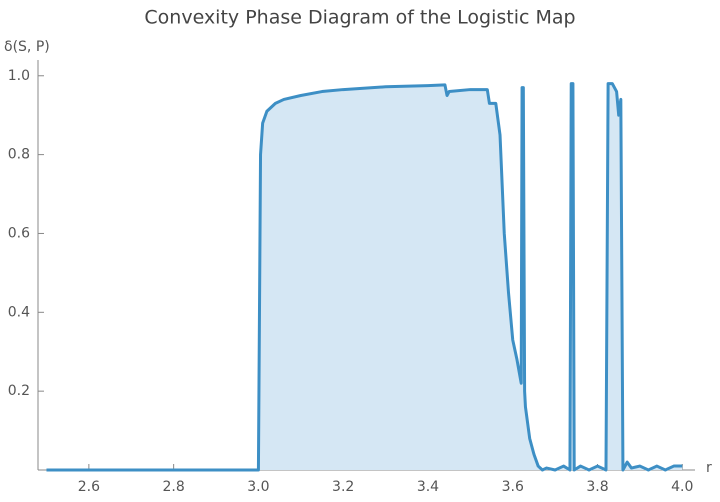 Image resolution: width=720 pixels, height=502 pixels. What do you see at coordinates (709, 468) in the screenshot?
I see `x-axis-label: r` at bounding box center [709, 468].